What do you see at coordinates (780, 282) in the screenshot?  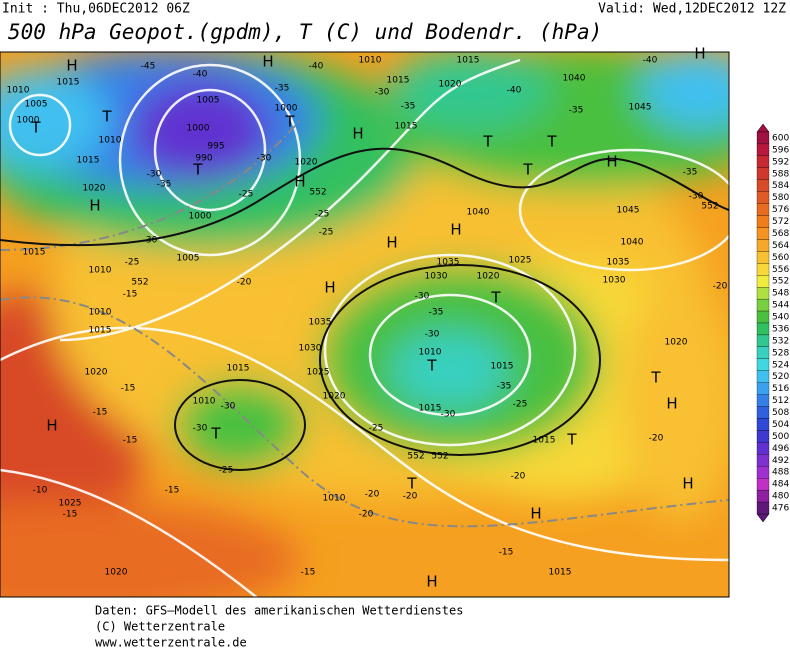 I see `colorbar-label: 552` at bounding box center [780, 282].